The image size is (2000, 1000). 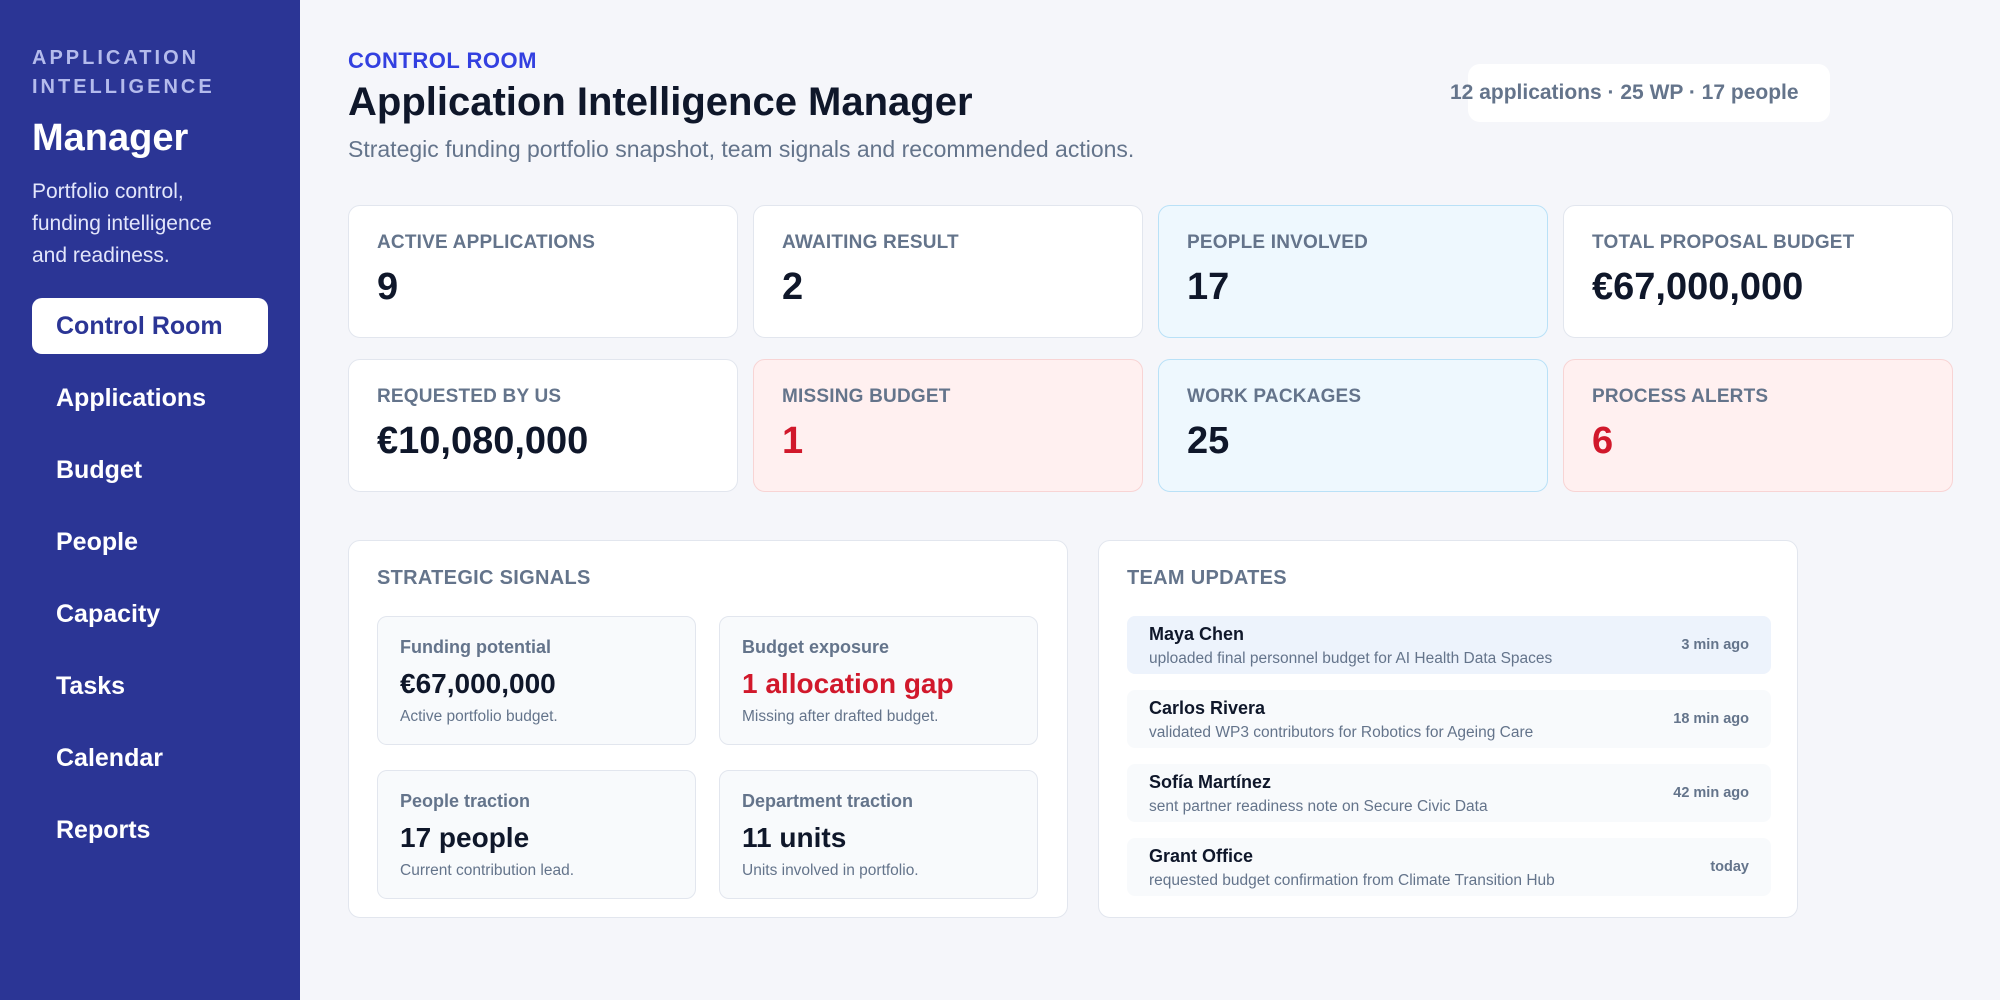 What do you see at coordinates (469, 396) in the screenshot?
I see `kpi-label: REQUESTED BY US` at bounding box center [469, 396].